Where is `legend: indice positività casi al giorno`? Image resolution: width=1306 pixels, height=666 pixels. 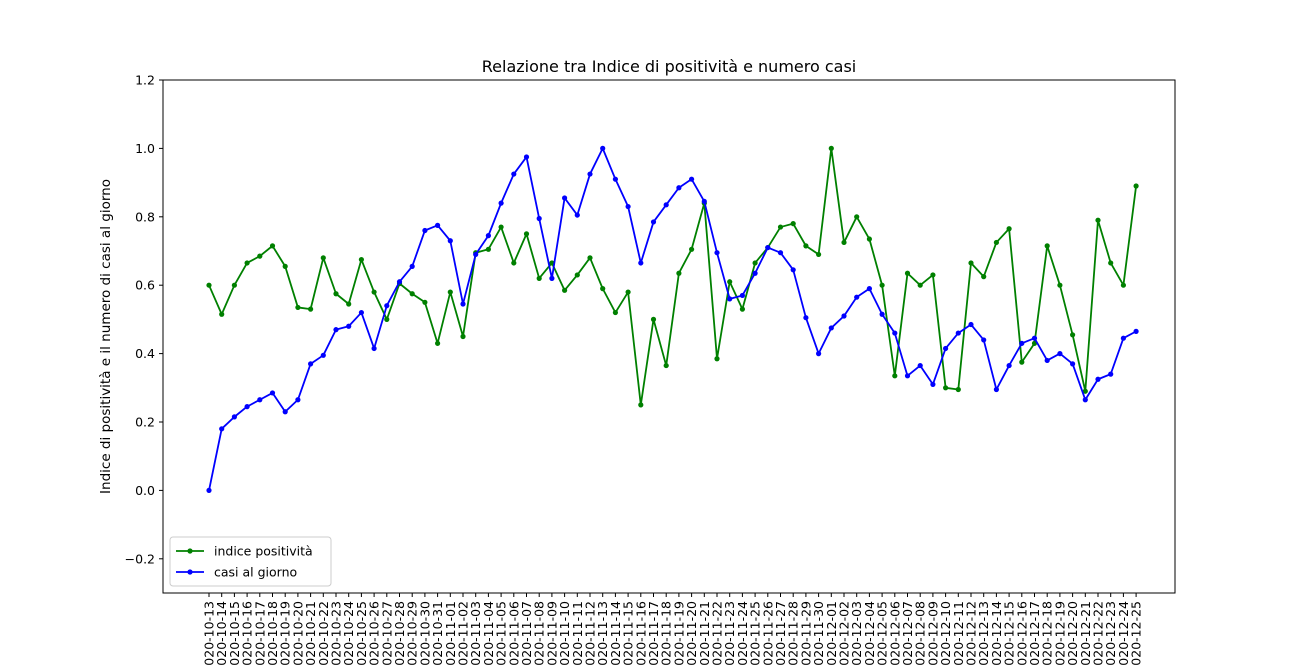
legend: indice positività casi al giorno is located at coordinates (250, 561).